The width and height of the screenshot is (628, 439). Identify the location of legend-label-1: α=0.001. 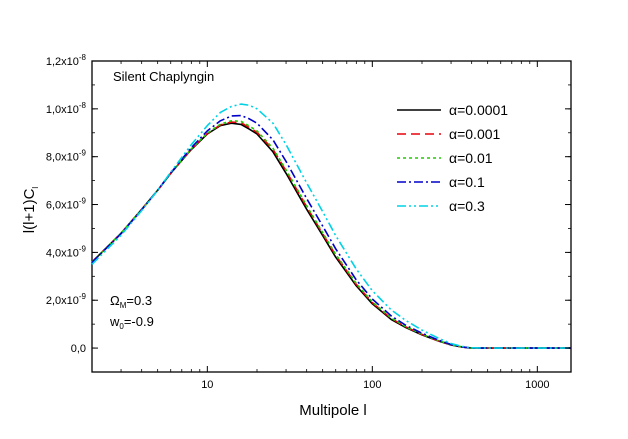
(475, 134).